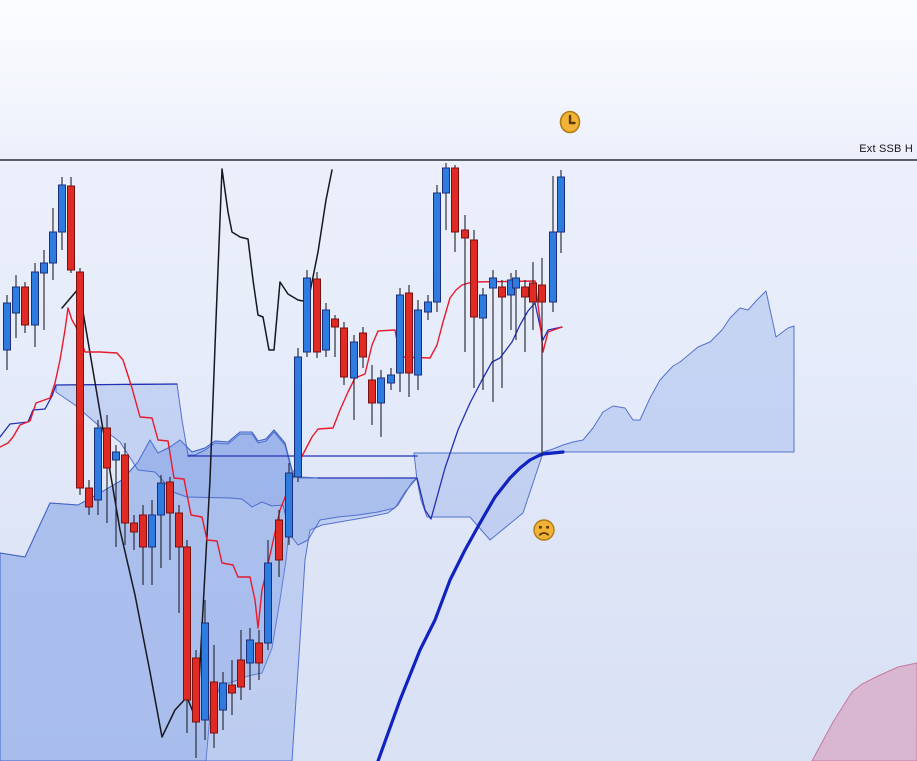  What do you see at coordinates (89, 410) in the screenshot?
I see `kijun-line-left` at bounding box center [89, 410].